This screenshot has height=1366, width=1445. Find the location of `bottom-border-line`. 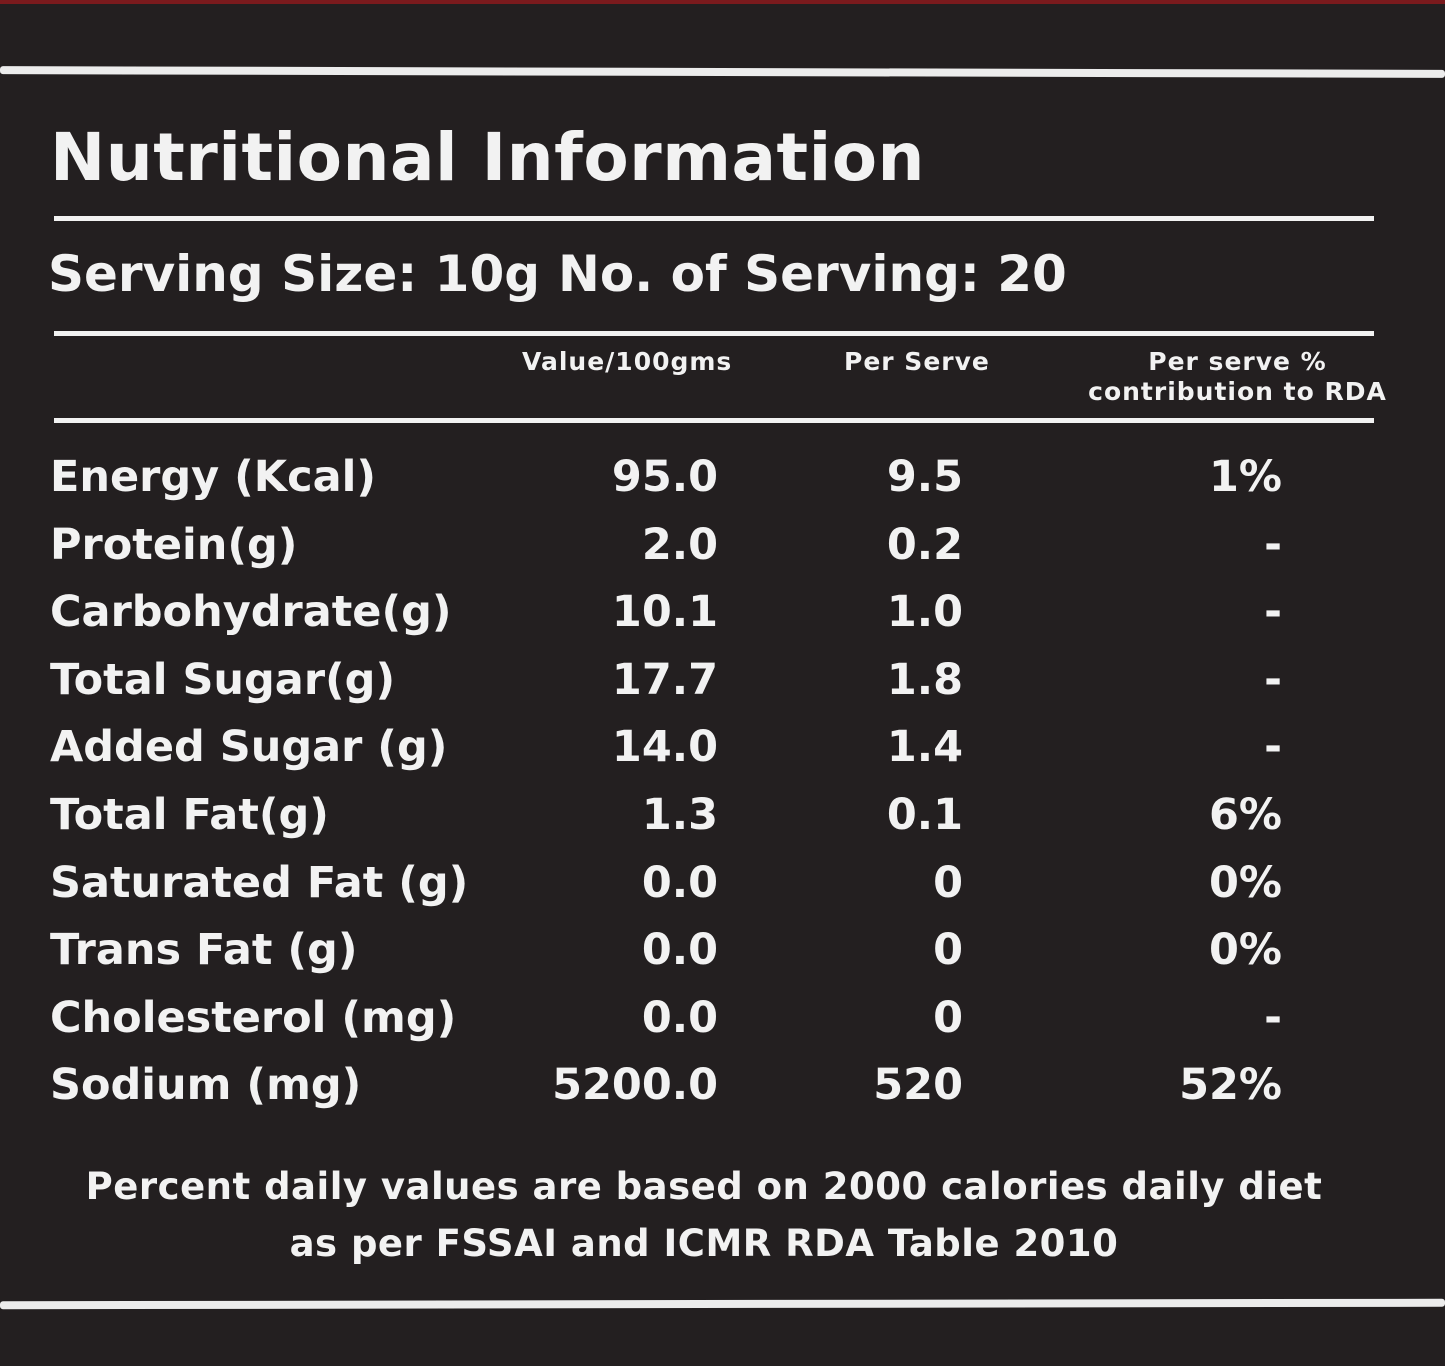

bottom-border-line is located at coordinates (722, 1304).